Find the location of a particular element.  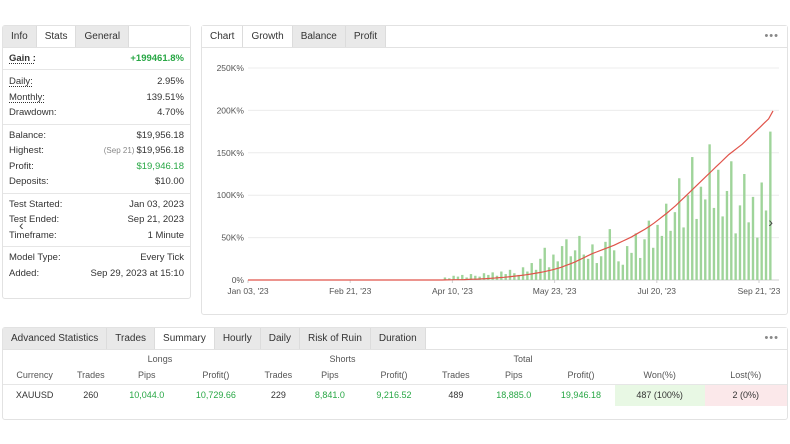

tab-trades: Trades is located at coordinates (131, 338).